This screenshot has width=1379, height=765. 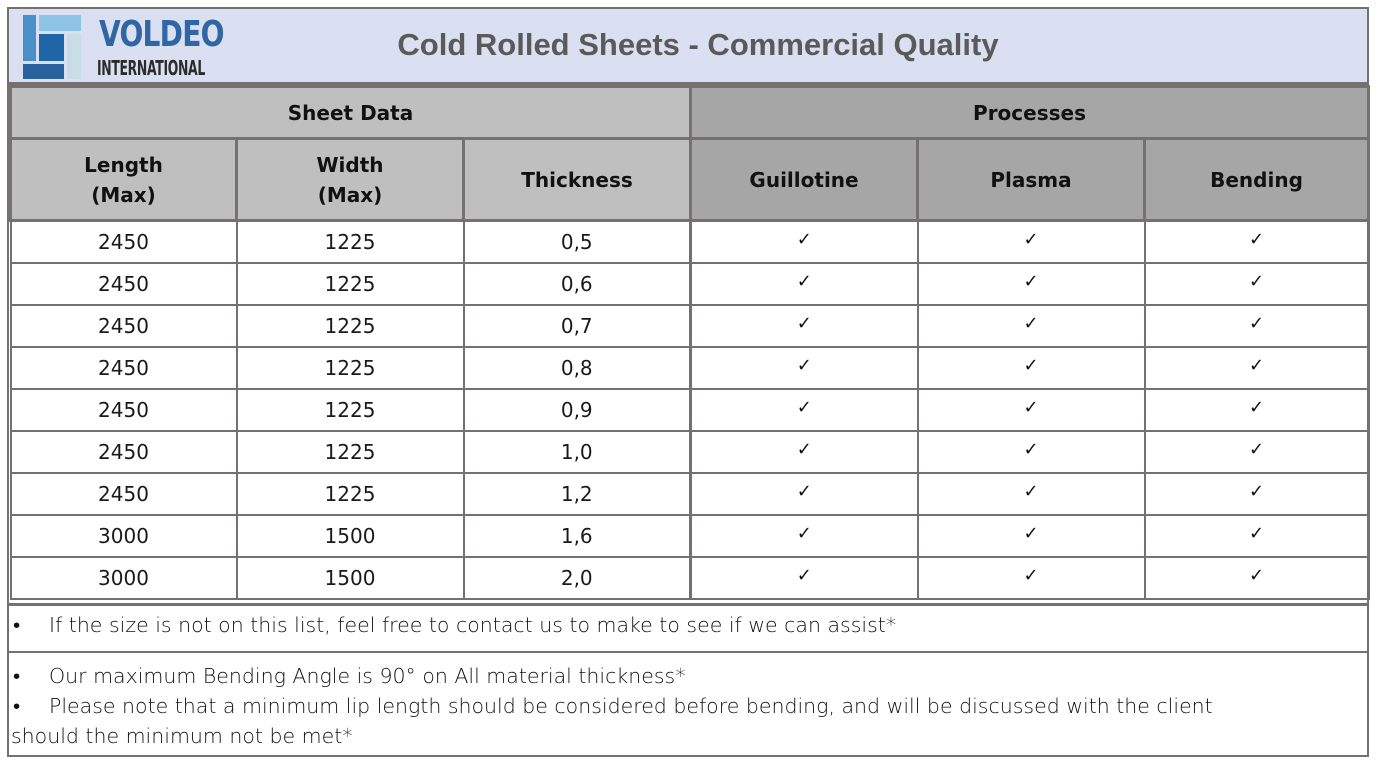 What do you see at coordinates (350, 179) in the screenshot?
I see `column-header-width: Width (Max)` at bounding box center [350, 179].